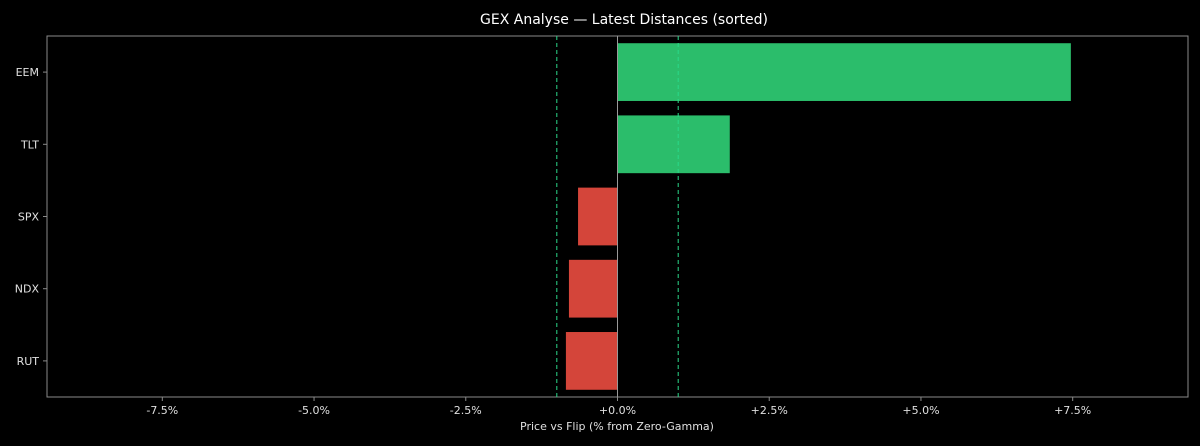  I want to click on x-tick-label: -7.5%, so click(162, 410).